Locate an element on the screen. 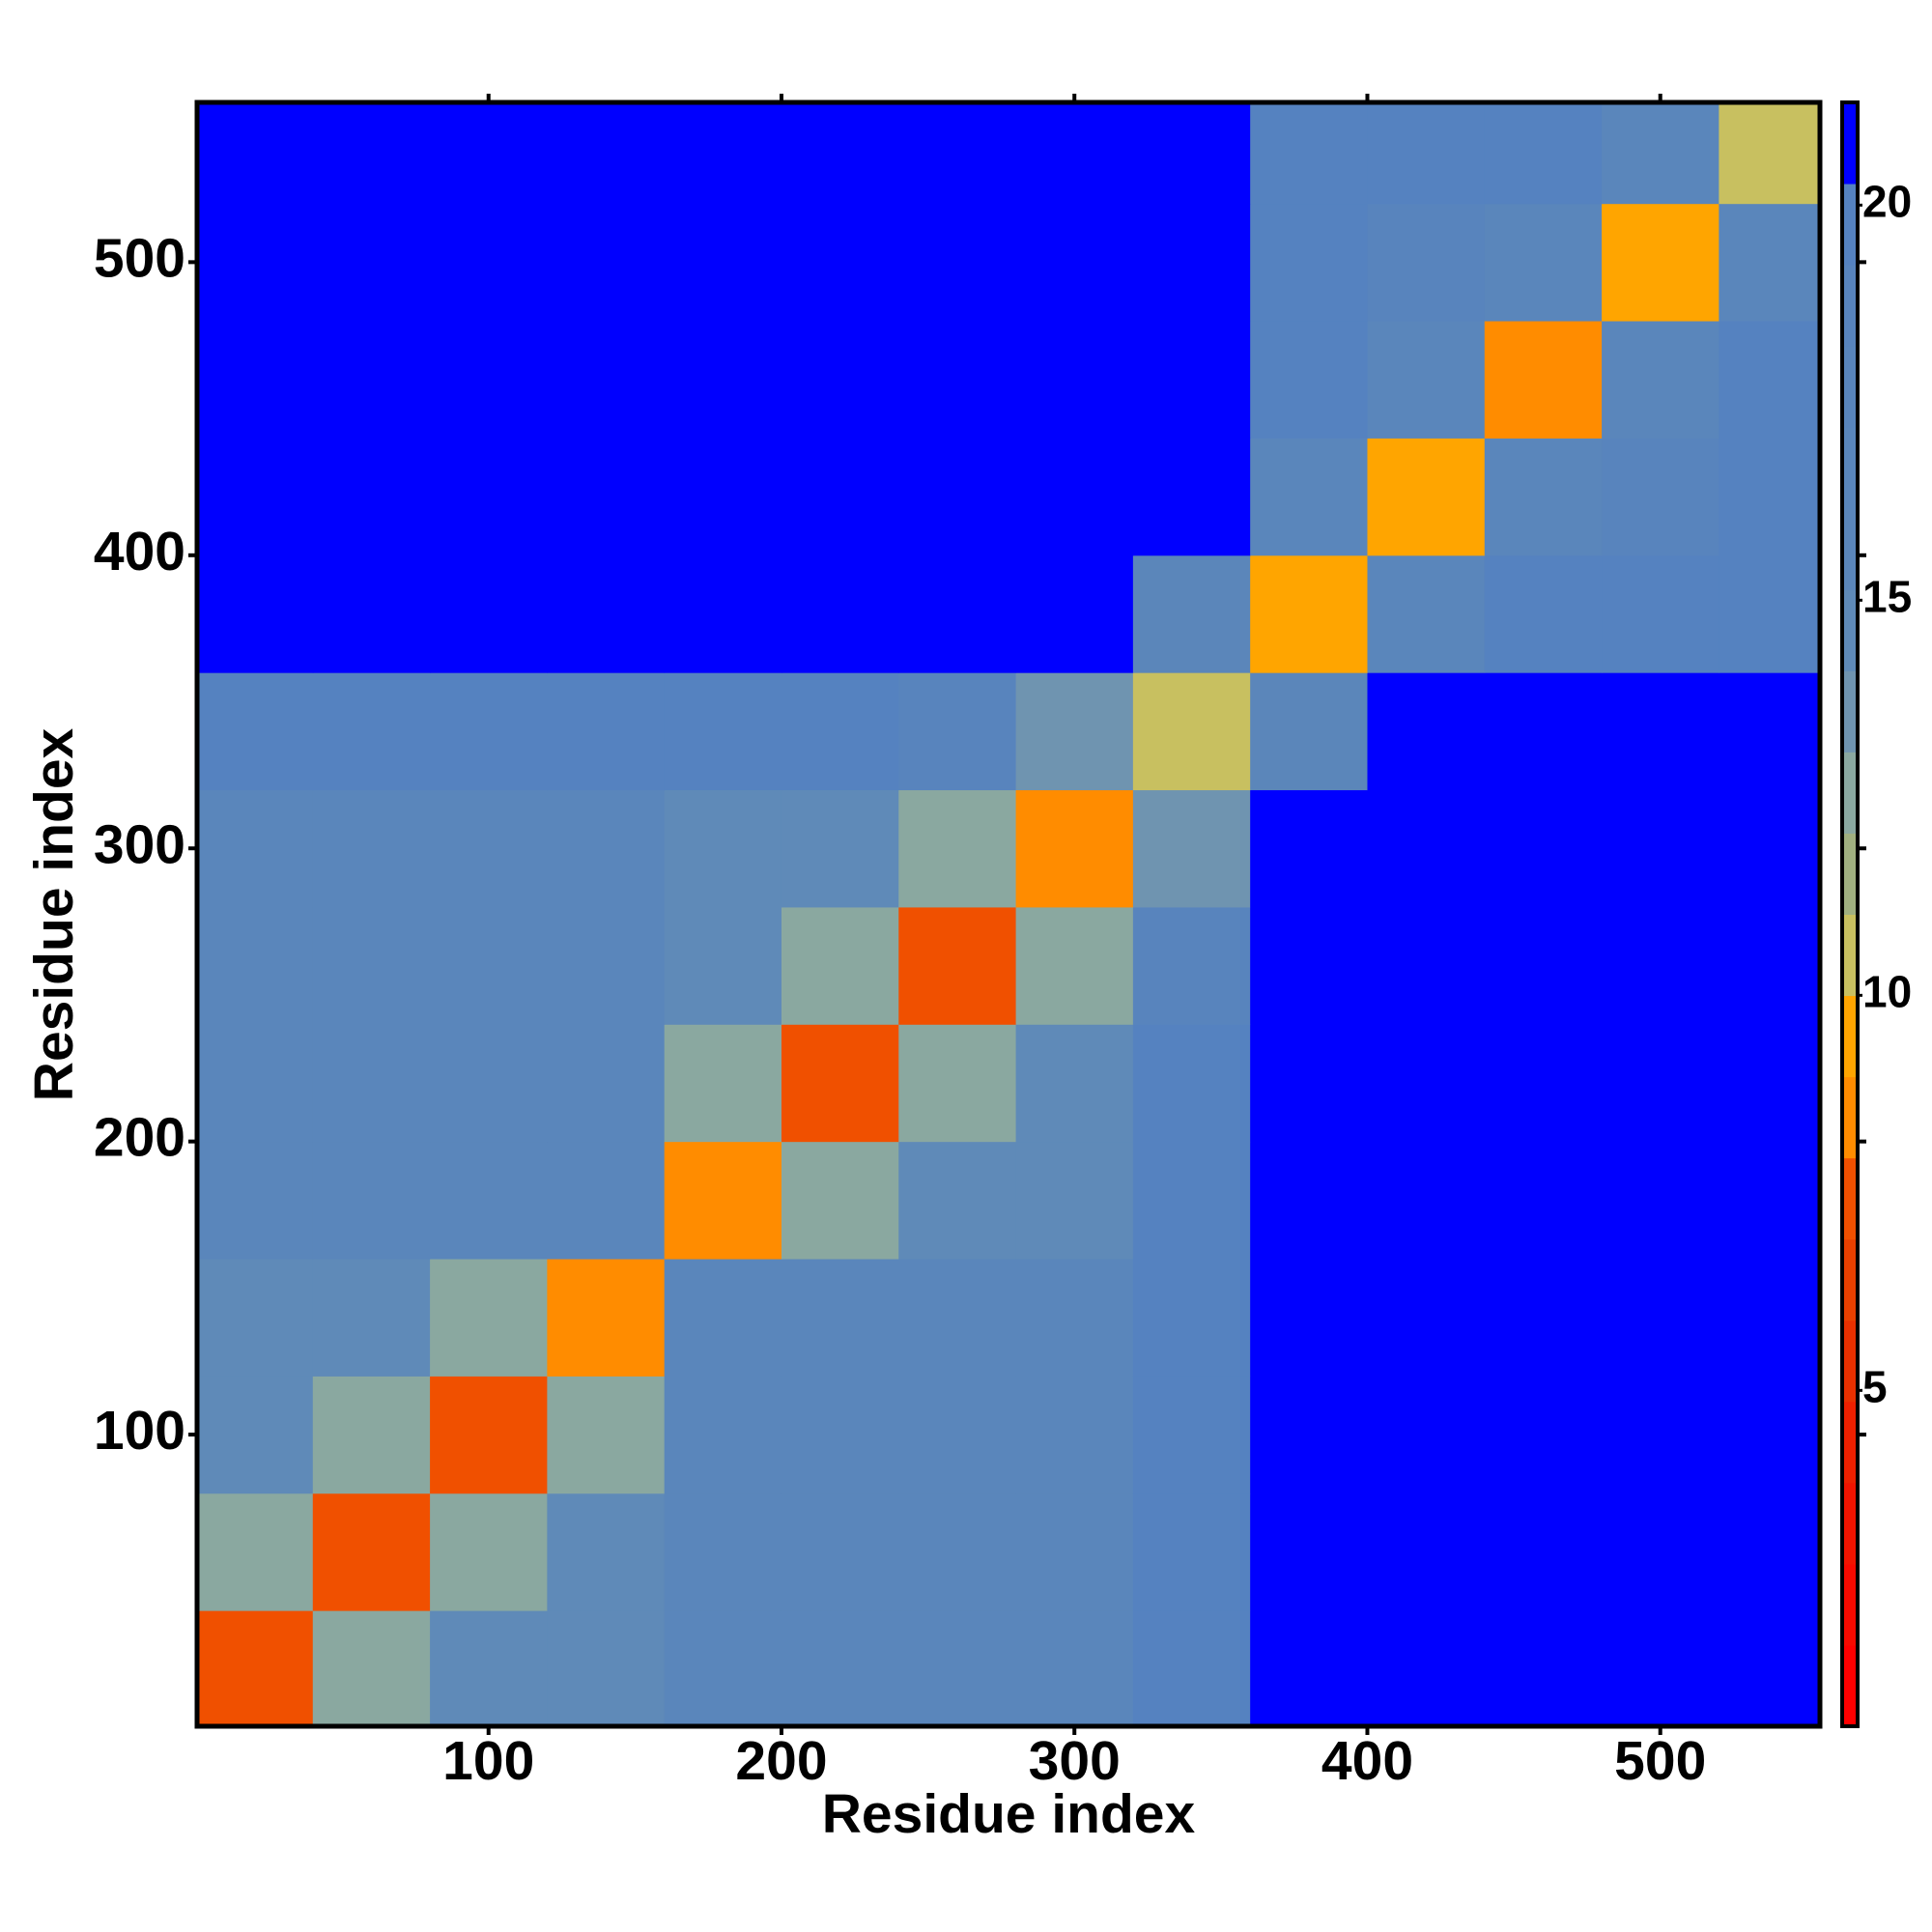 This screenshot has width=1932, height=1932. x-tick-label: 500 is located at coordinates (1660, 1761).